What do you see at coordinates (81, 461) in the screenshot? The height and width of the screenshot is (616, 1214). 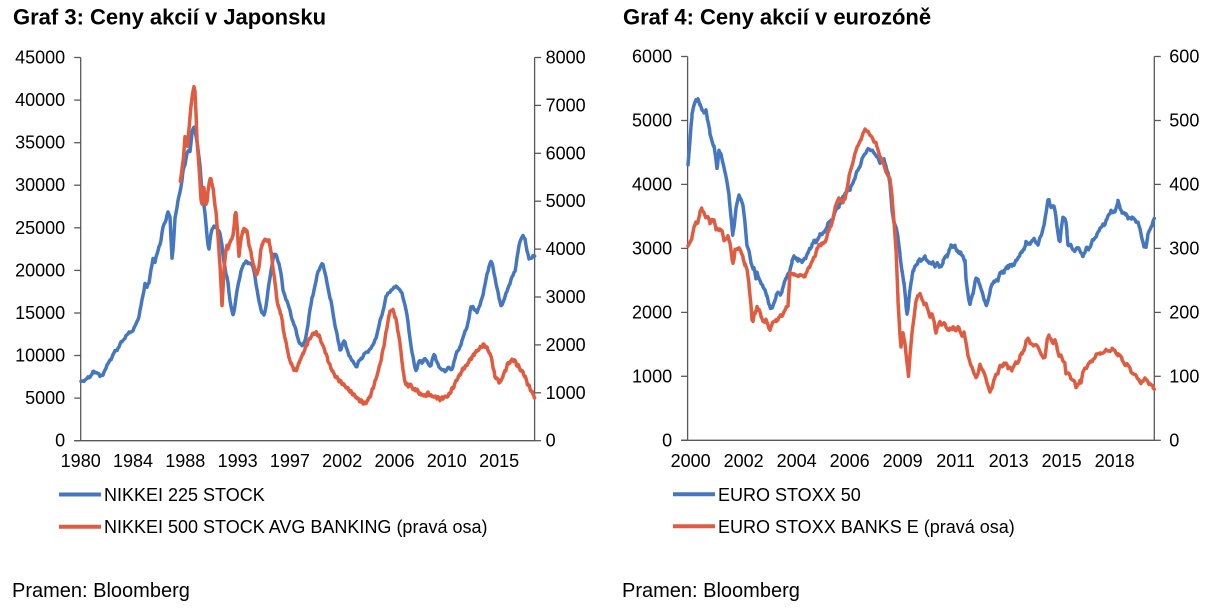 I see `svg-text: 1980` at bounding box center [81, 461].